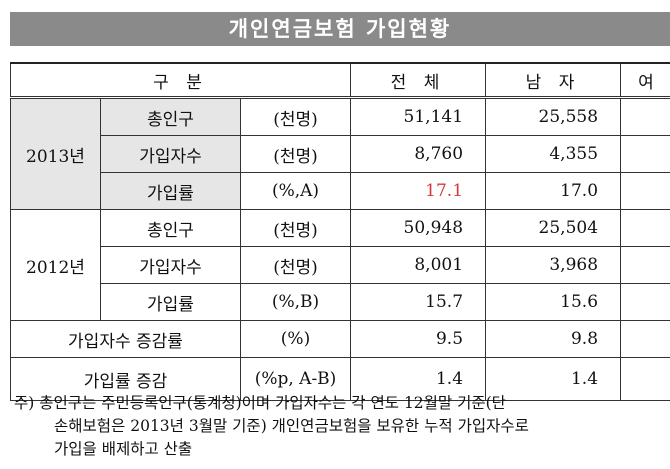  I want to click on unit-cell: (%,A), so click(295, 191).